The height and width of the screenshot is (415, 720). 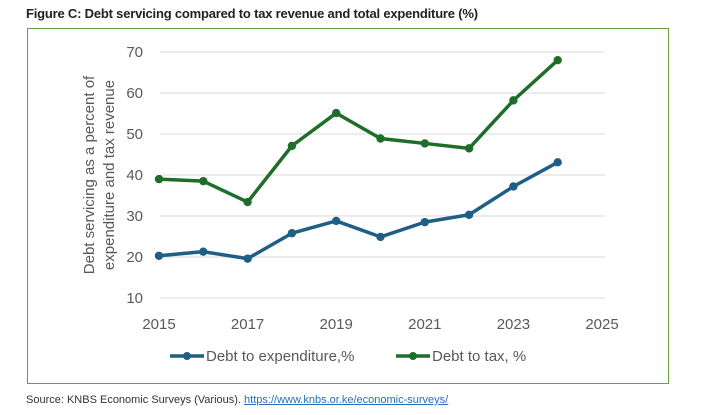 What do you see at coordinates (134, 134) in the screenshot?
I see `y-tick-label: 50` at bounding box center [134, 134].